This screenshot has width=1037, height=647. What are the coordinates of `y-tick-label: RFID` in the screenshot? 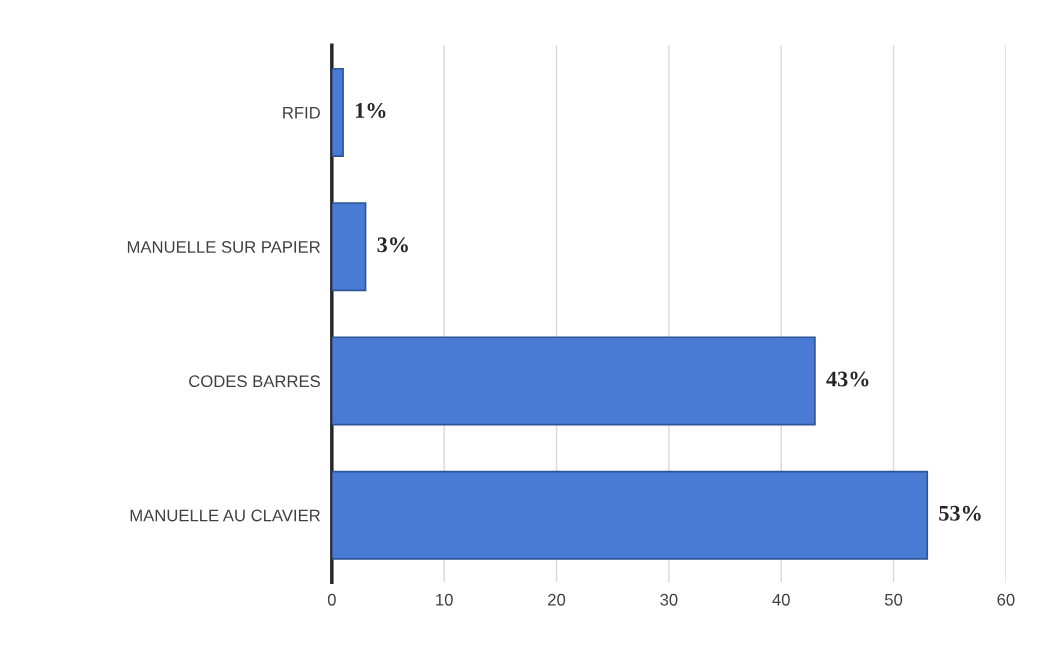 It's located at (301, 112).